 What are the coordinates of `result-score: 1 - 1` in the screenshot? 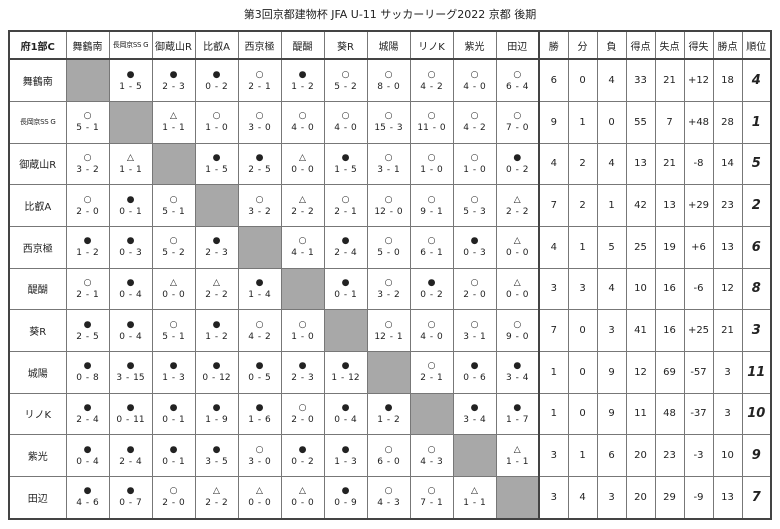 It's located at (517, 461).